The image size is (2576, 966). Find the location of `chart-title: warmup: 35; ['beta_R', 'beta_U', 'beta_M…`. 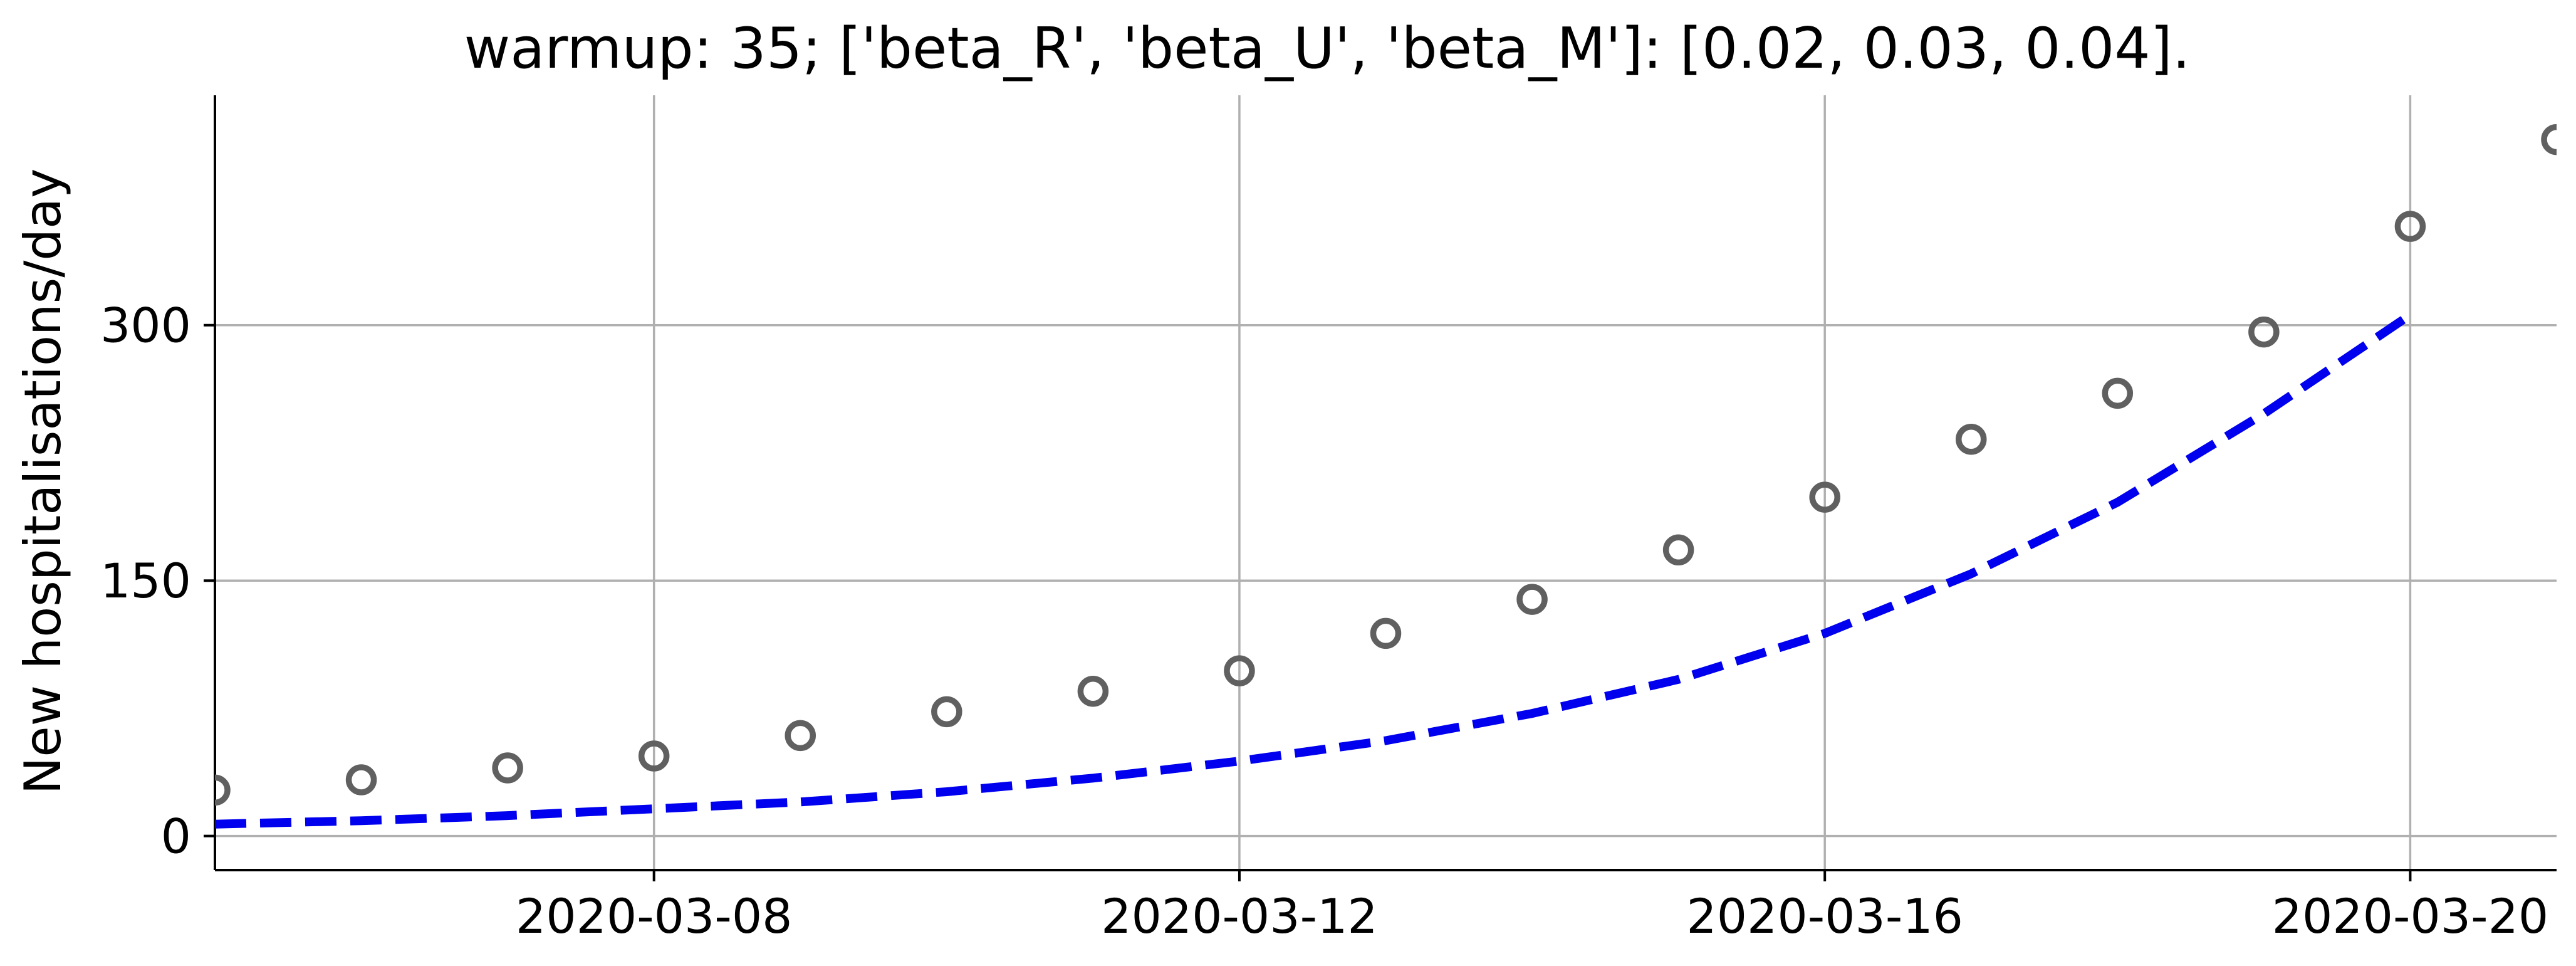

chart-title: warmup: 35; ['beta_R', 'beta_U', 'beta_M… is located at coordinates (1327, 48).